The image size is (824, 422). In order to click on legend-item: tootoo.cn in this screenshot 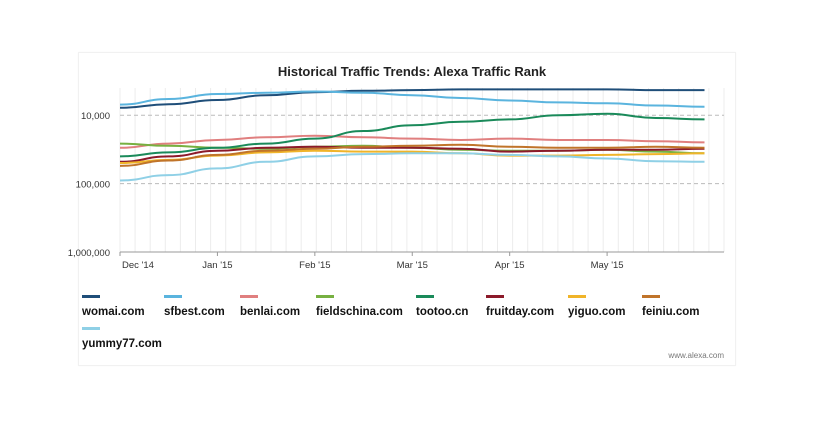, I will do `click(442, 306)`.